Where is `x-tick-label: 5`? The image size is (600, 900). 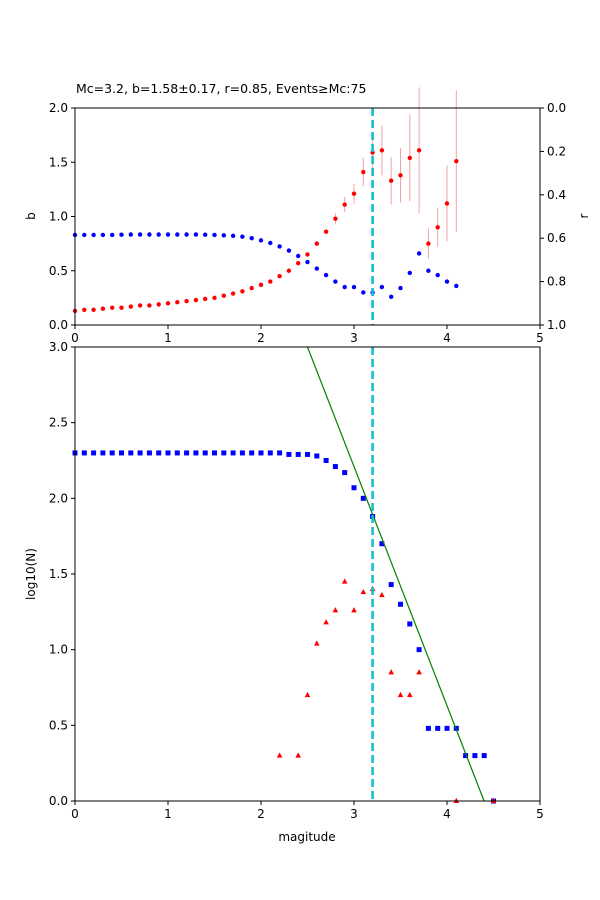 x-tick-label: 5 is located at coordinates (540, 338).